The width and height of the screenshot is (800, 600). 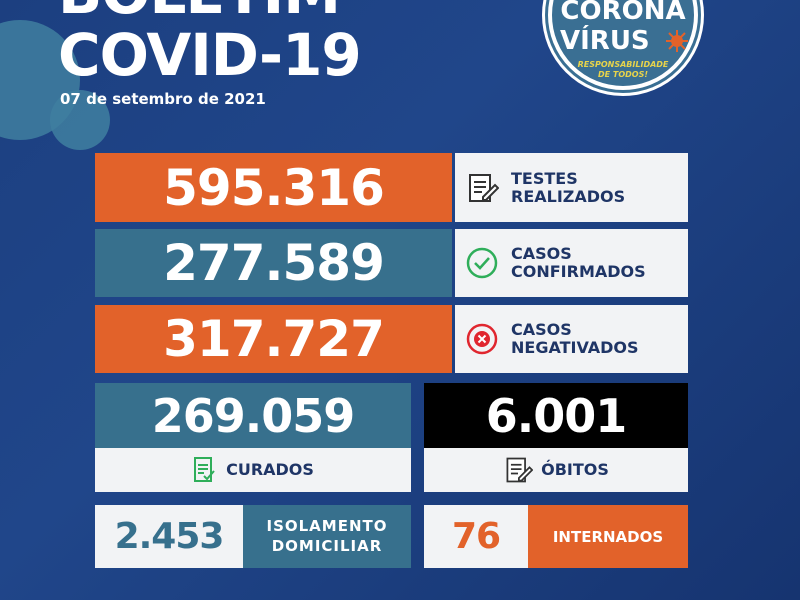 I want to click on obitos-text: ÓBITOS, so click(x=575, y=470).